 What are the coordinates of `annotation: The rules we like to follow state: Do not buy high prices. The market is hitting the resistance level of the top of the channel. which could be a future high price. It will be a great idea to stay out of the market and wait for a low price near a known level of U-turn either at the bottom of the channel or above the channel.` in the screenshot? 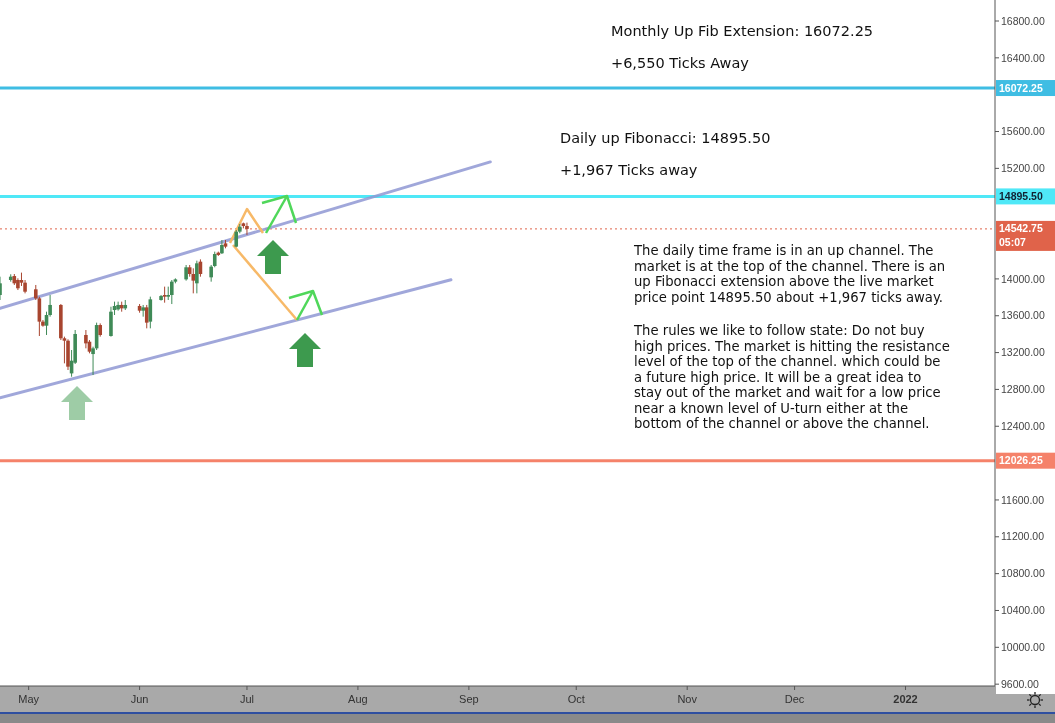 It's located at (791, 377).